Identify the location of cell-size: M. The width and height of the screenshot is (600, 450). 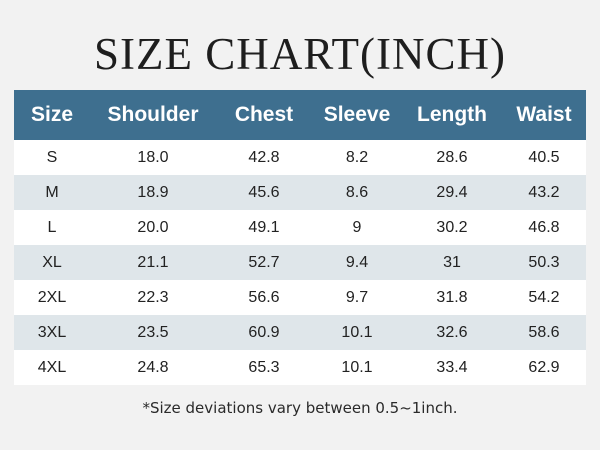
(52, 192).